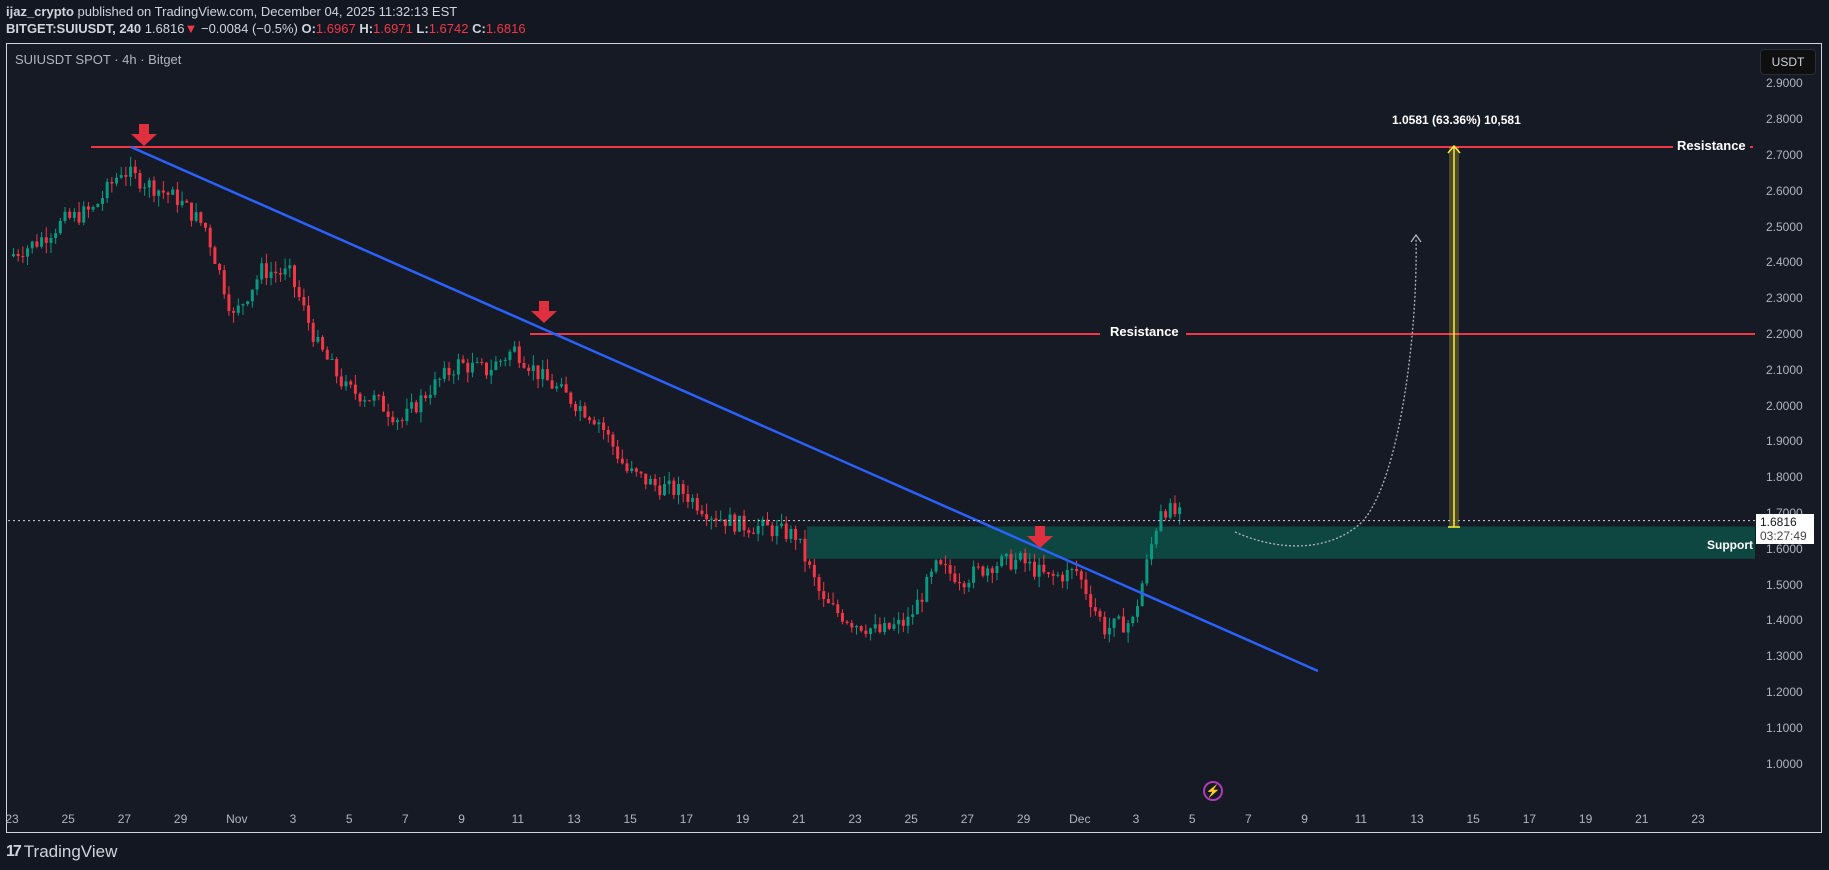 The height and width of the screenshot is (870, 1829). What do you see at coordinates (40, 11) in the screenshot?
I see `author-name: ijaz_crypto` at bounding box center [40, 11].